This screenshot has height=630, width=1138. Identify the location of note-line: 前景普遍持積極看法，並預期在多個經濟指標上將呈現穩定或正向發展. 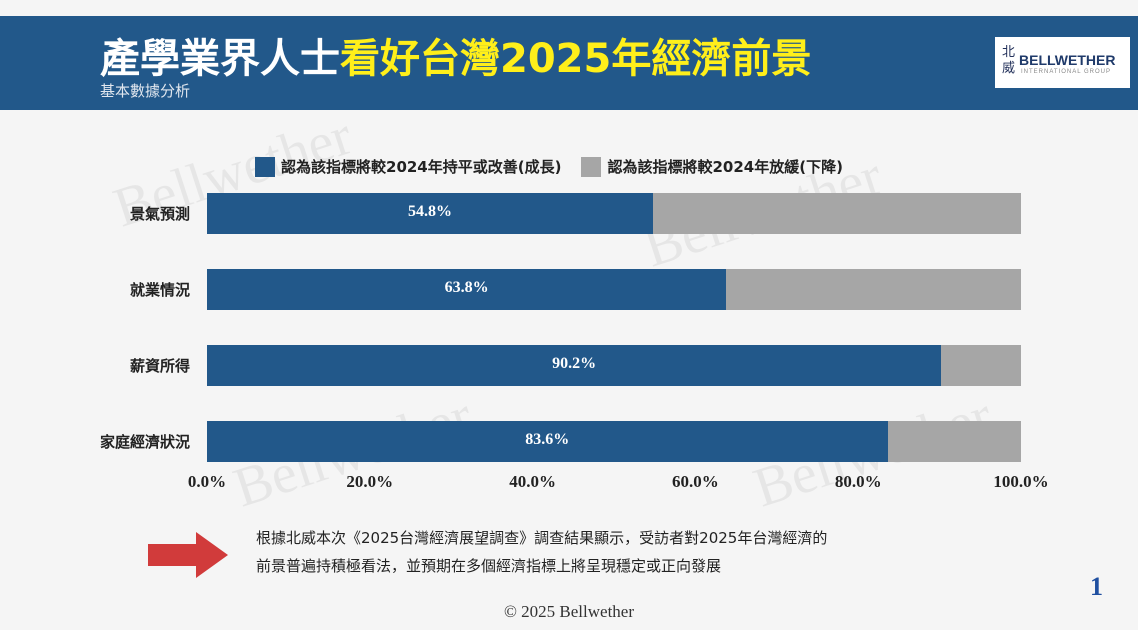
(489, 566).